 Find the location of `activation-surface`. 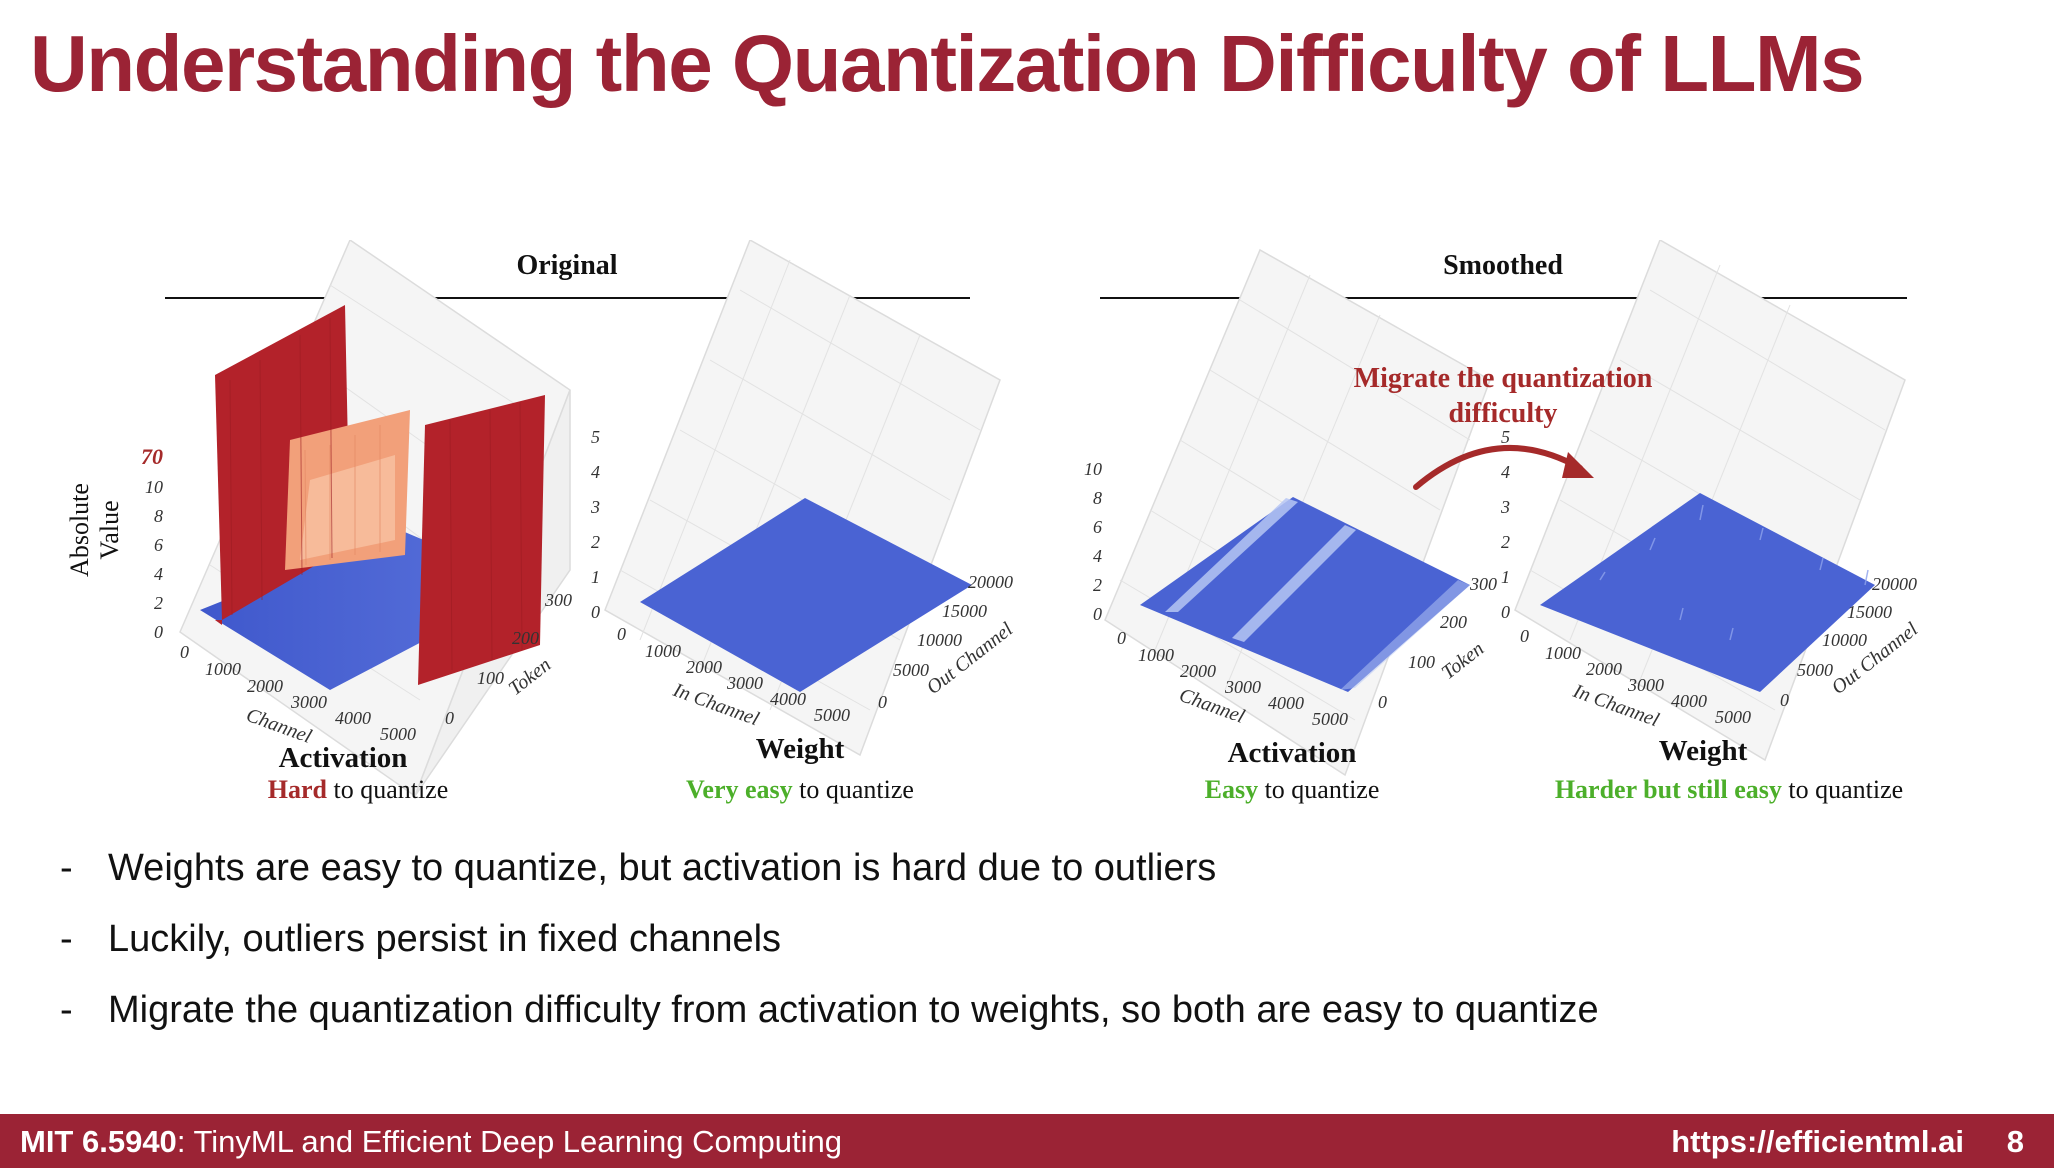

activation-surface is located at coordinates (1305, 594).